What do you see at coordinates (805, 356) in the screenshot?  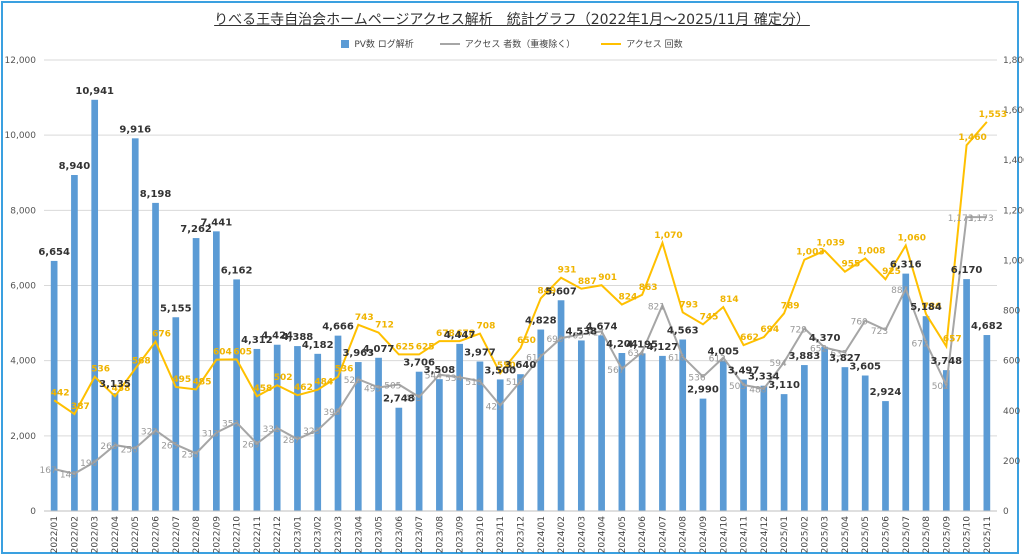 I see `data-label-pv: 3,883` at bounding box center [805, 356].